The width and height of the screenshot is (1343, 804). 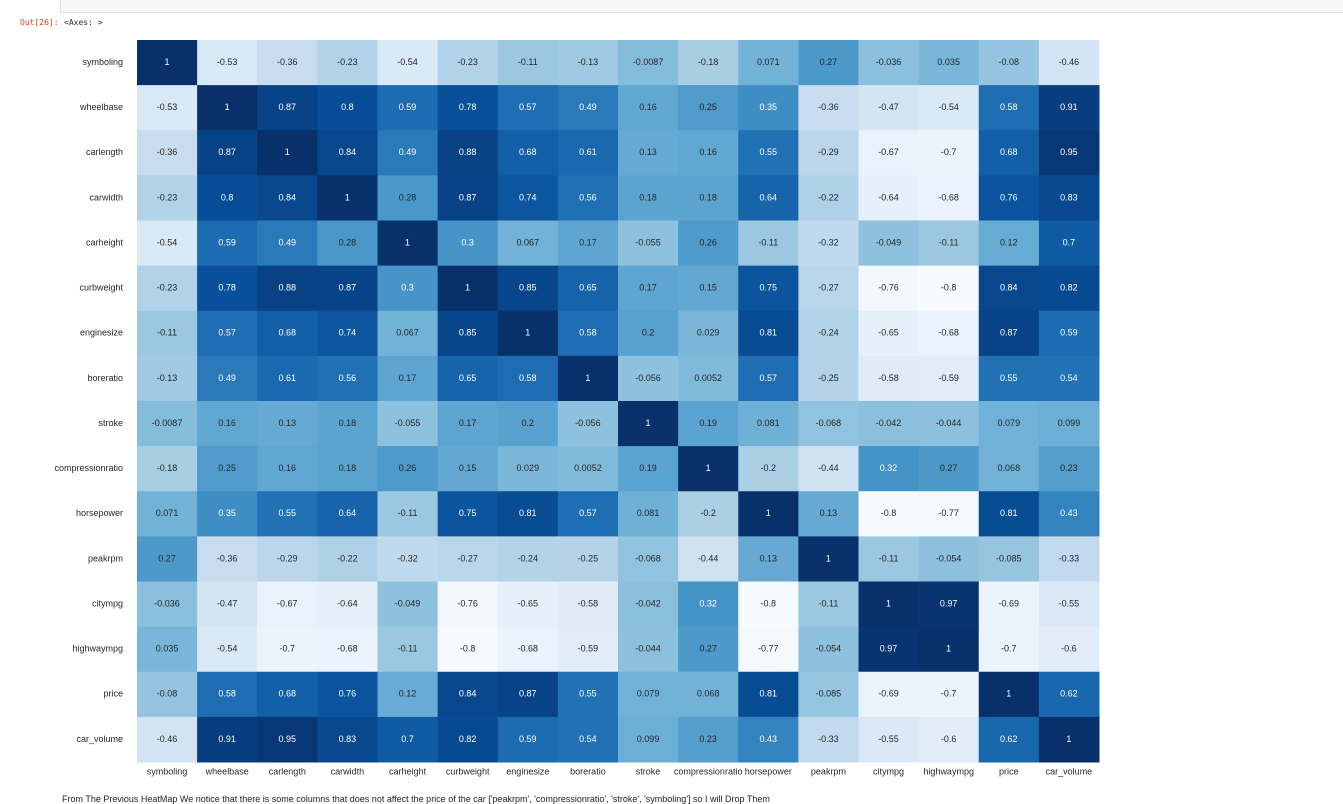 I want to click on cell-label: 0.27, so click(x=949, y=468).